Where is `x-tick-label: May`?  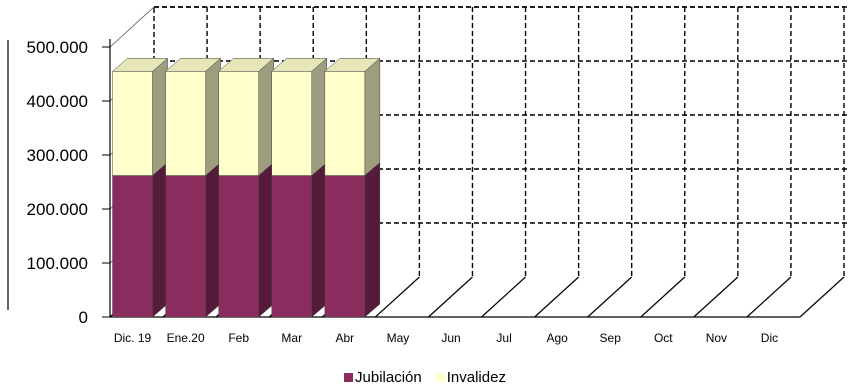
x-tick-label: May is located at coordinates (398, 338).